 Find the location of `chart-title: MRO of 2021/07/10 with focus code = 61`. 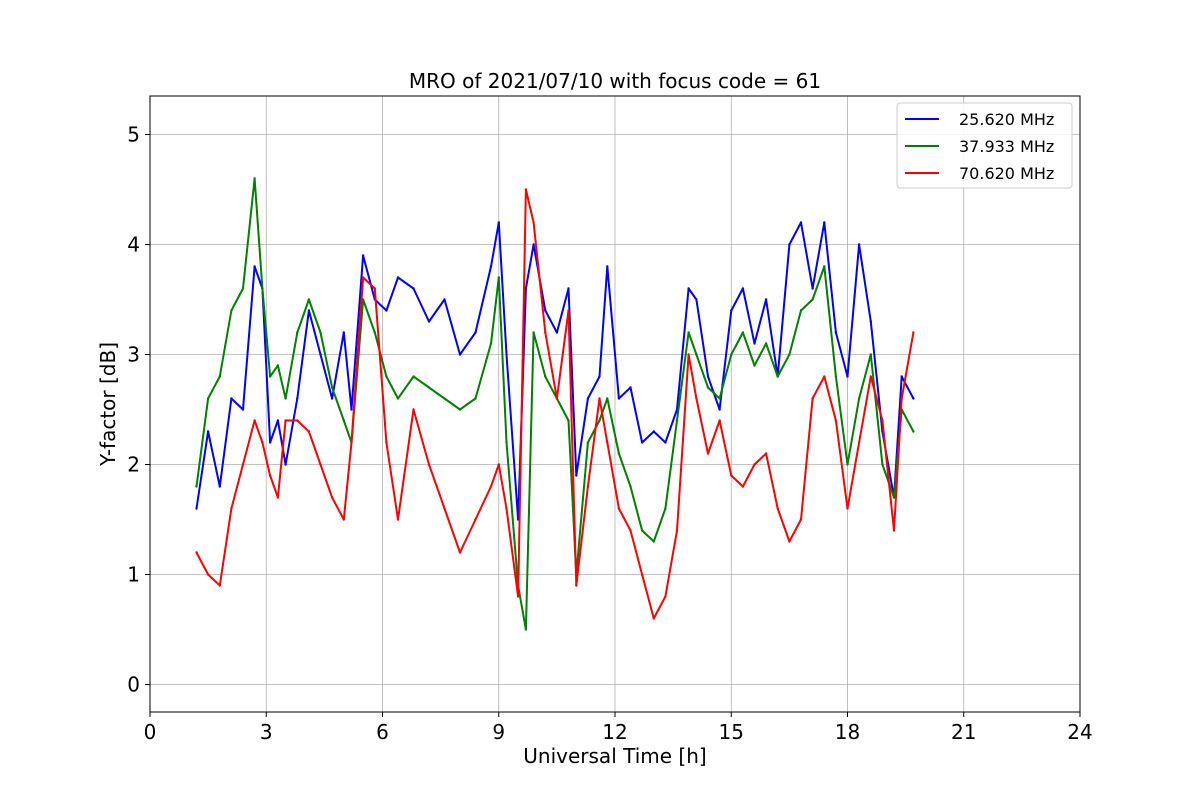

chart-title: MRO of 2021/07/10 with focus code = 61 is located at coordinates (615, 81).